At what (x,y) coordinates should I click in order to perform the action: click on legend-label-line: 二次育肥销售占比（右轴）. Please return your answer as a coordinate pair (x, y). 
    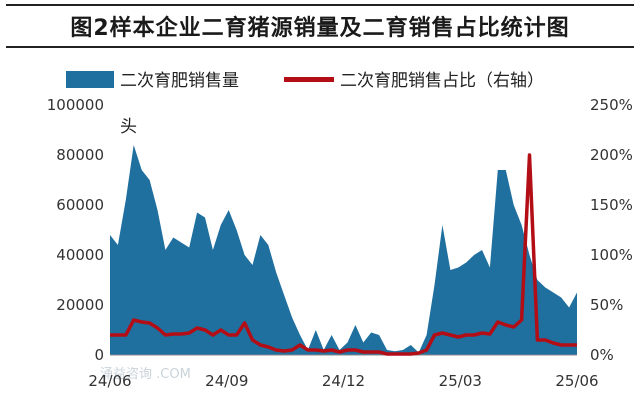
    Looking at the image, I should click on (442, 81).